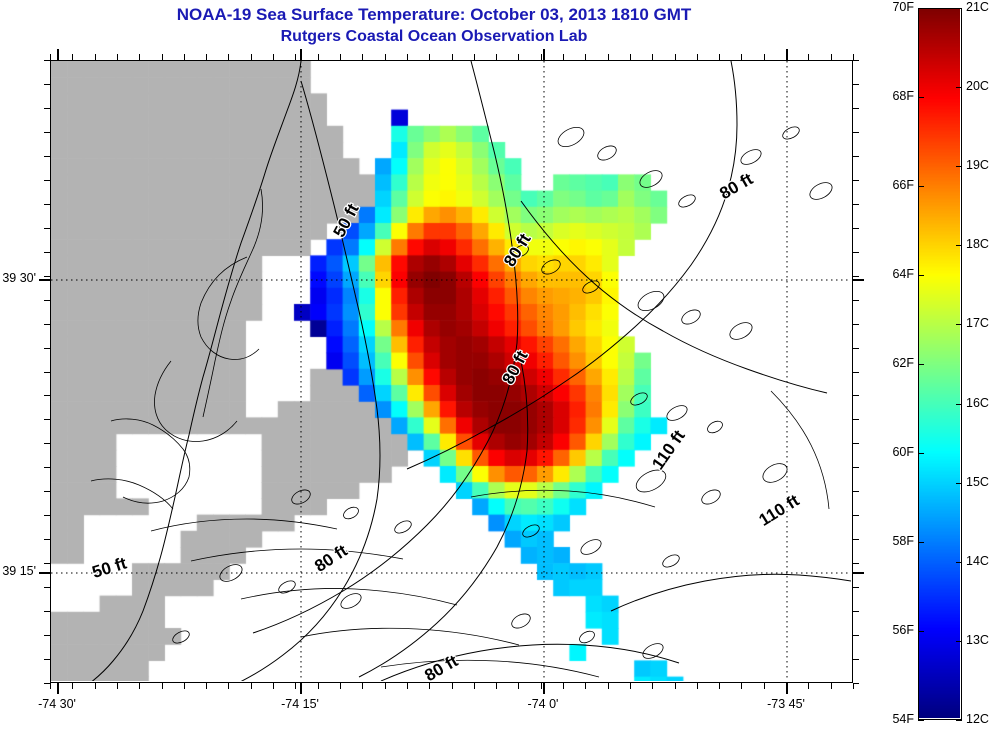 This screenshot has width=1000, height=754. I want to click on axis-major-tick-y, so click(44, 280).